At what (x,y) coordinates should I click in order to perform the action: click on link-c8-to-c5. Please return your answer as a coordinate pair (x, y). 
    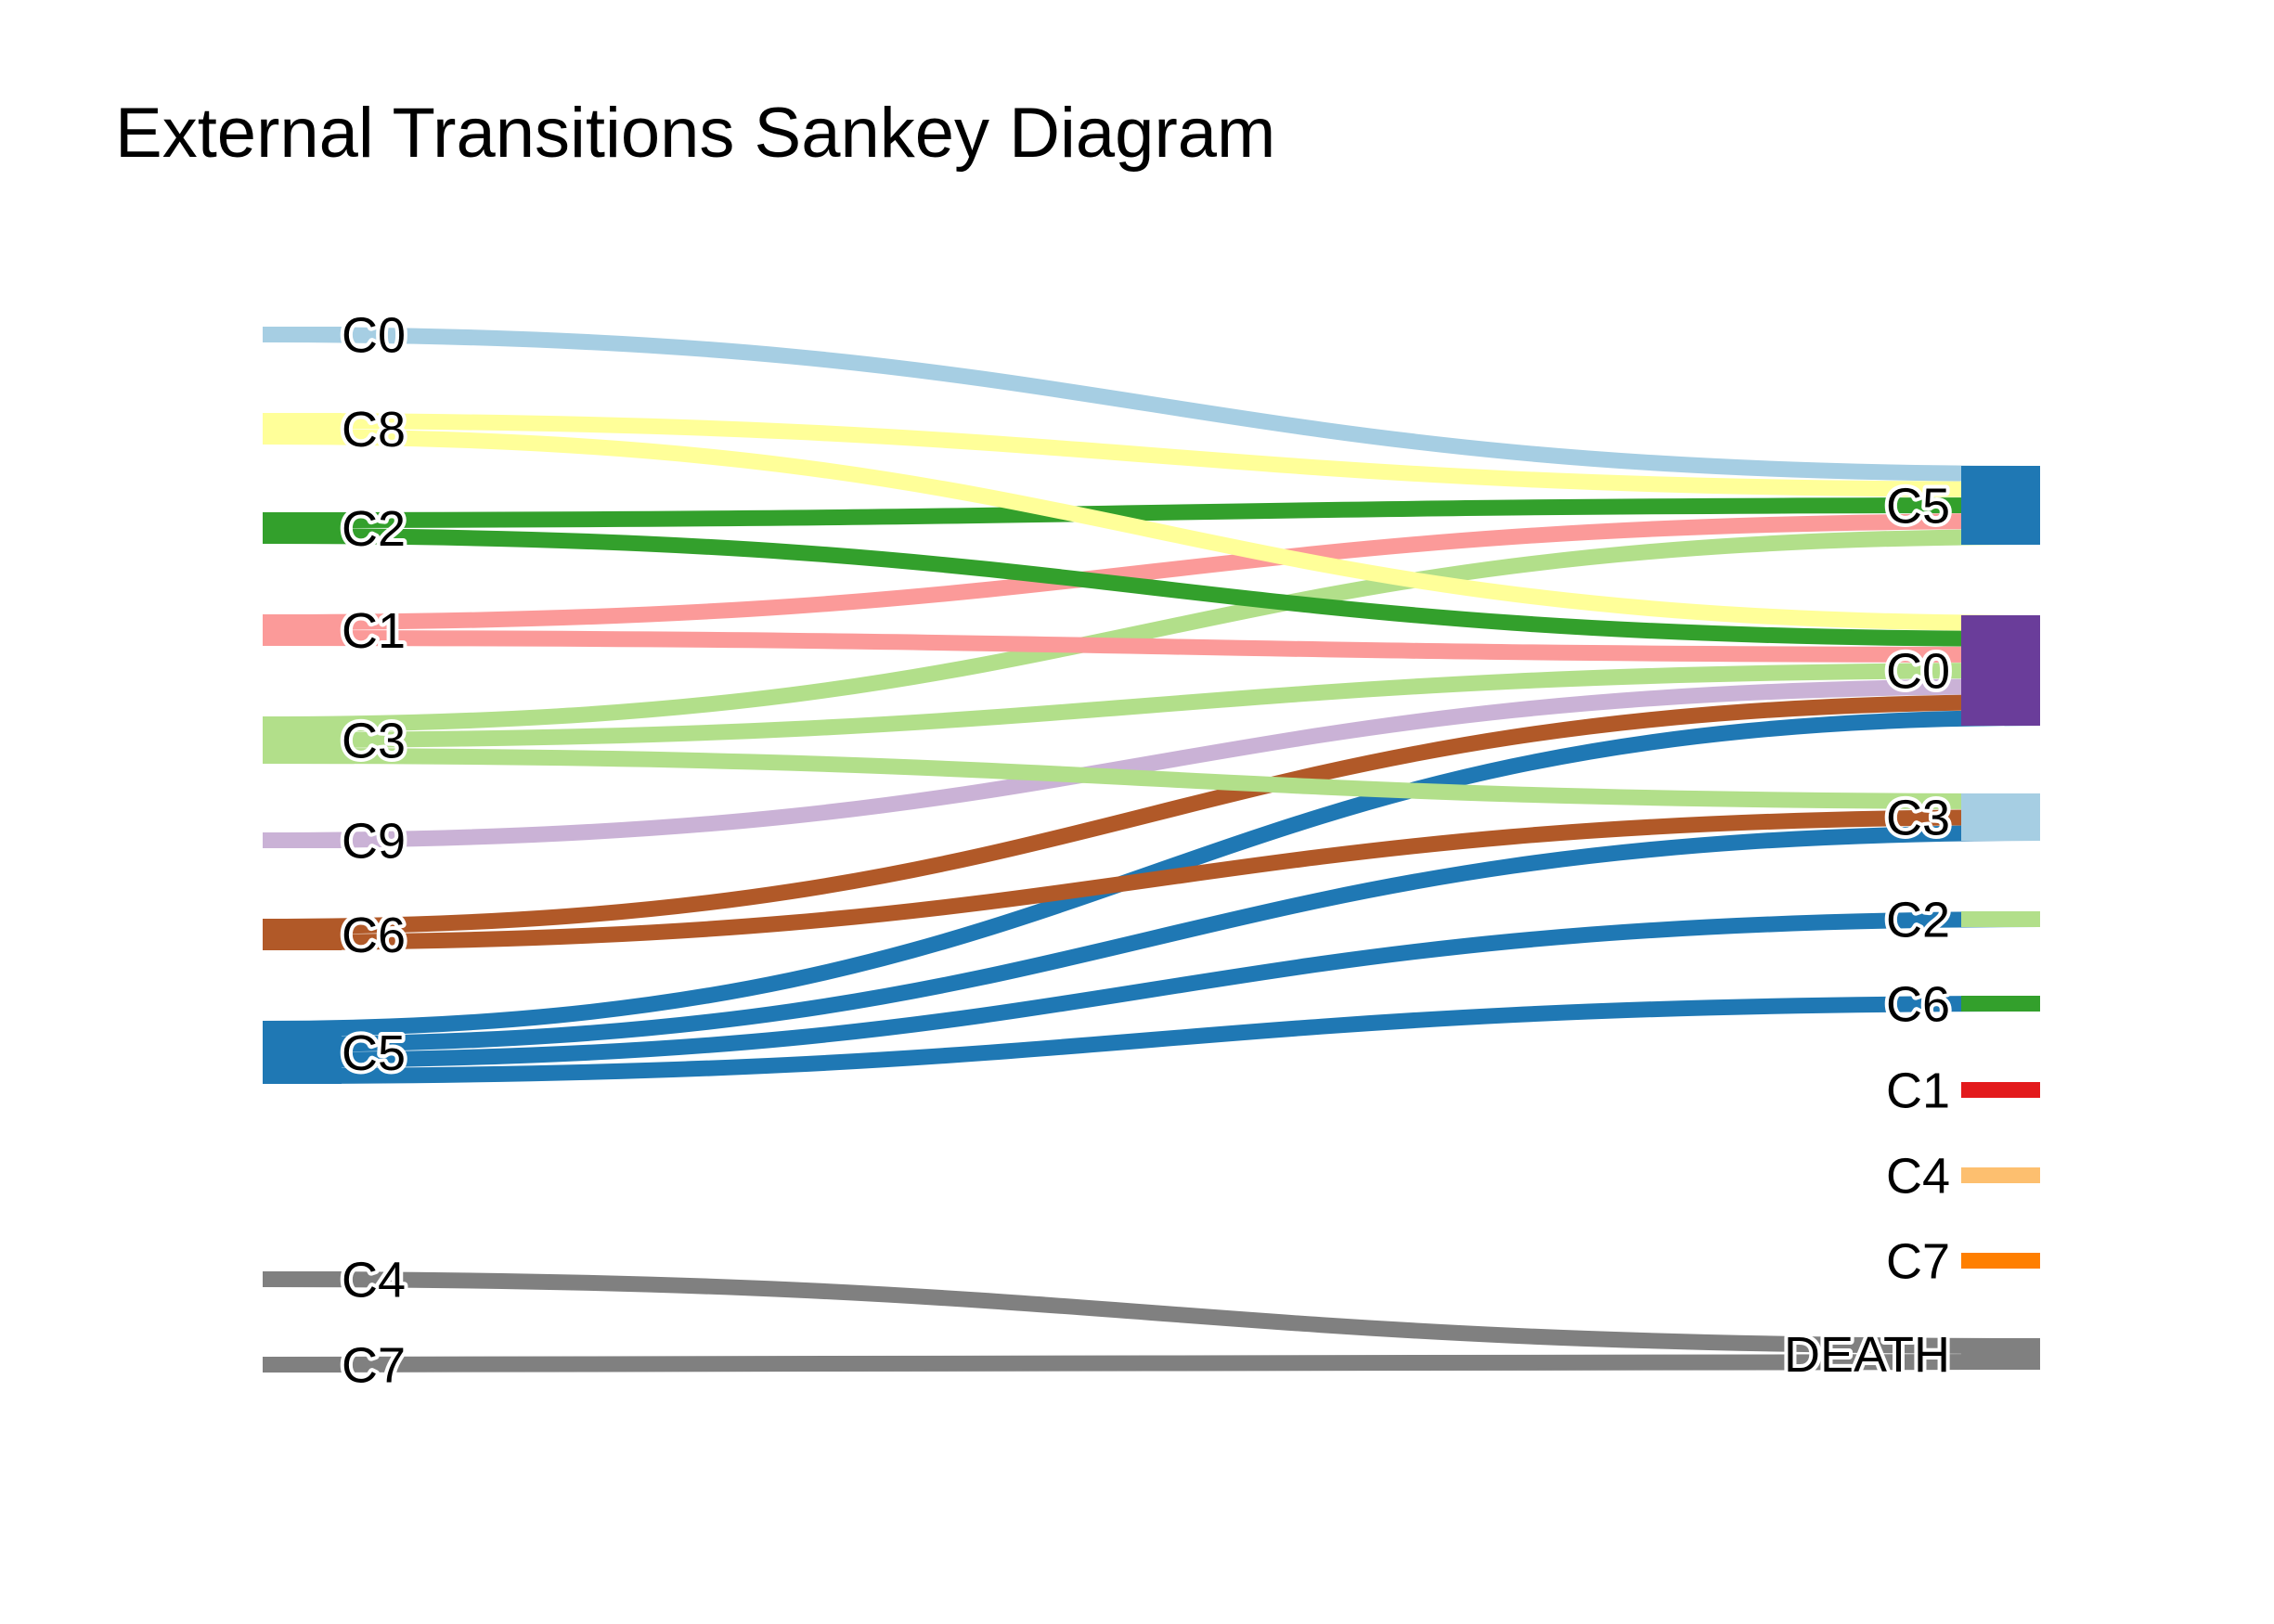
    Looking at the image, I should click on (1151, 455).